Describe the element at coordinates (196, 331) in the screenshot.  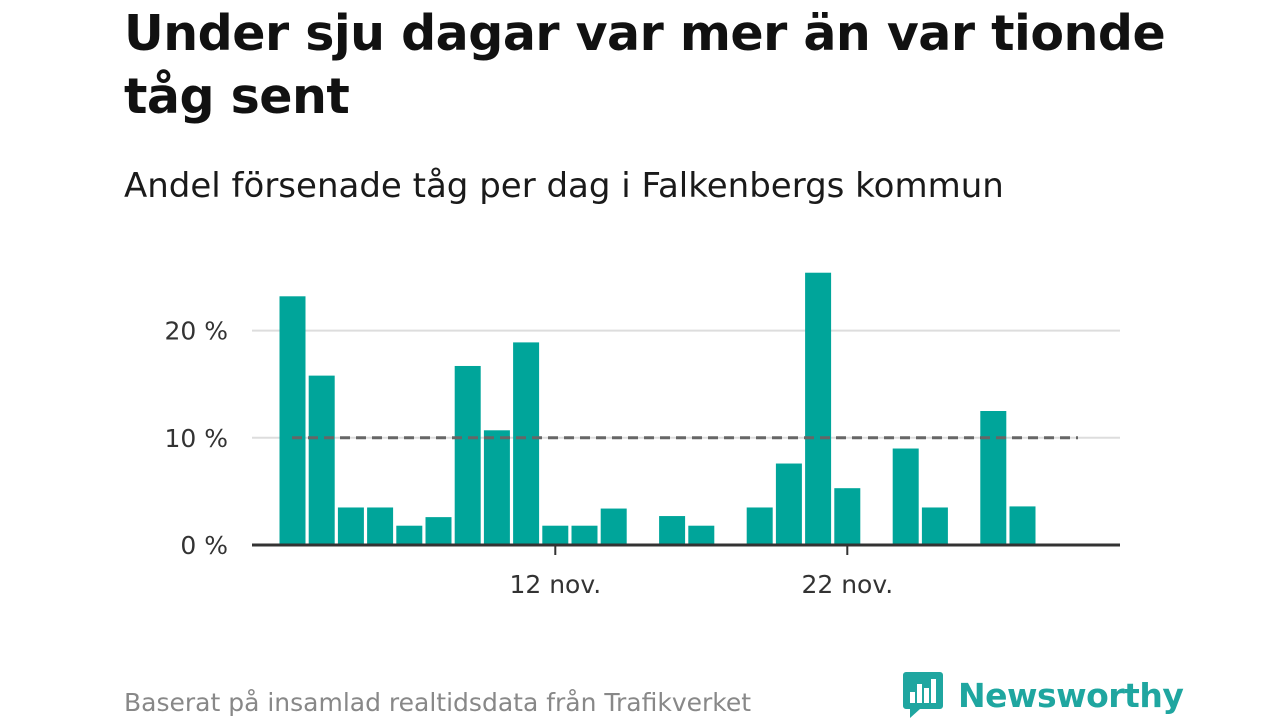
I see `y-tick-label-20: 20 %` at that location.